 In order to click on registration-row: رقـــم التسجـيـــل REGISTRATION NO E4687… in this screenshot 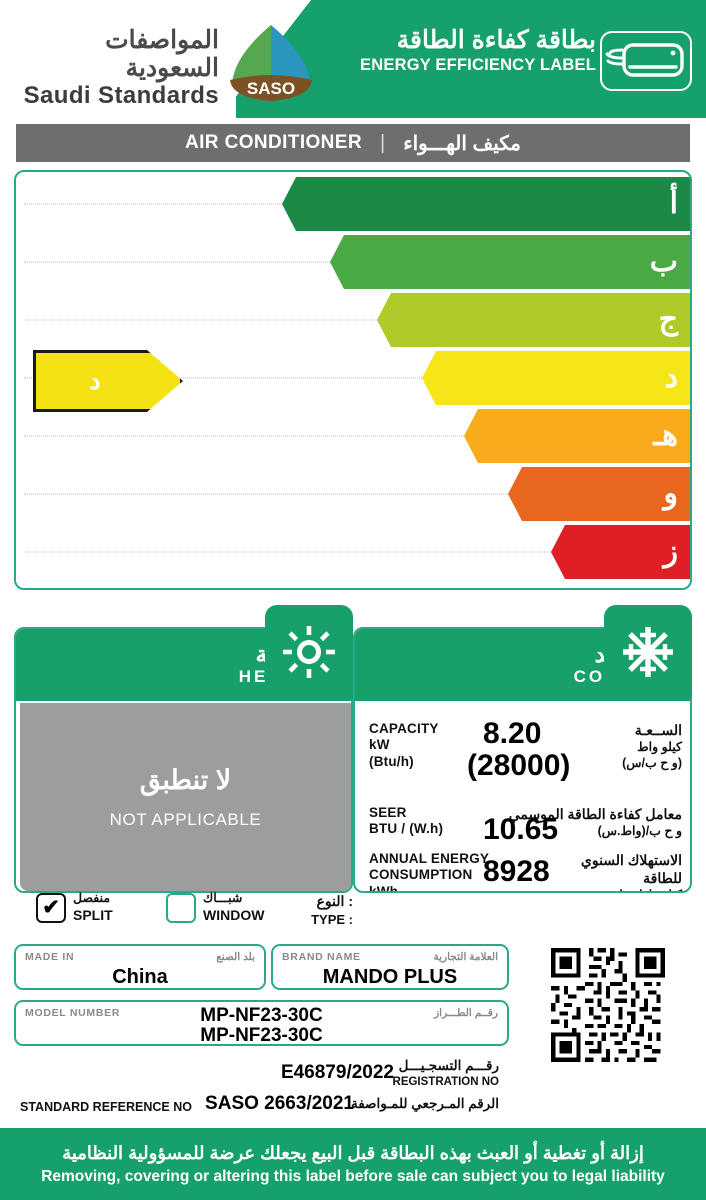, I will do `click(254, 1073)`.